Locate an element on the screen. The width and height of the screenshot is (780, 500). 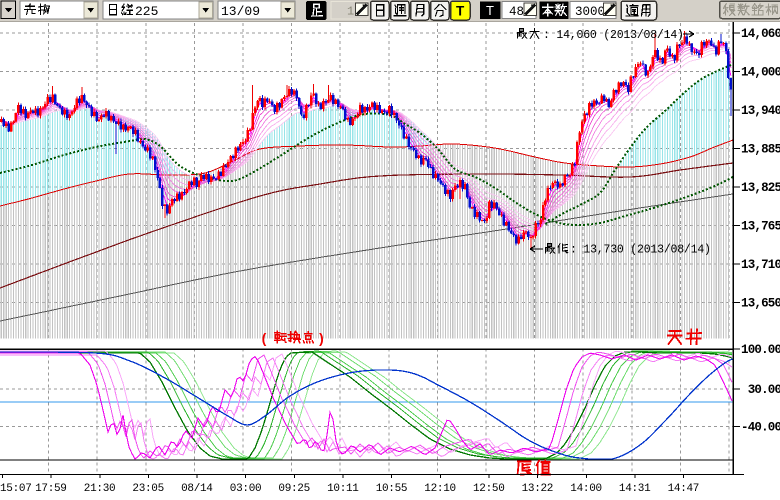
svg-text: 14:00 is located at coordinates (586, 489).